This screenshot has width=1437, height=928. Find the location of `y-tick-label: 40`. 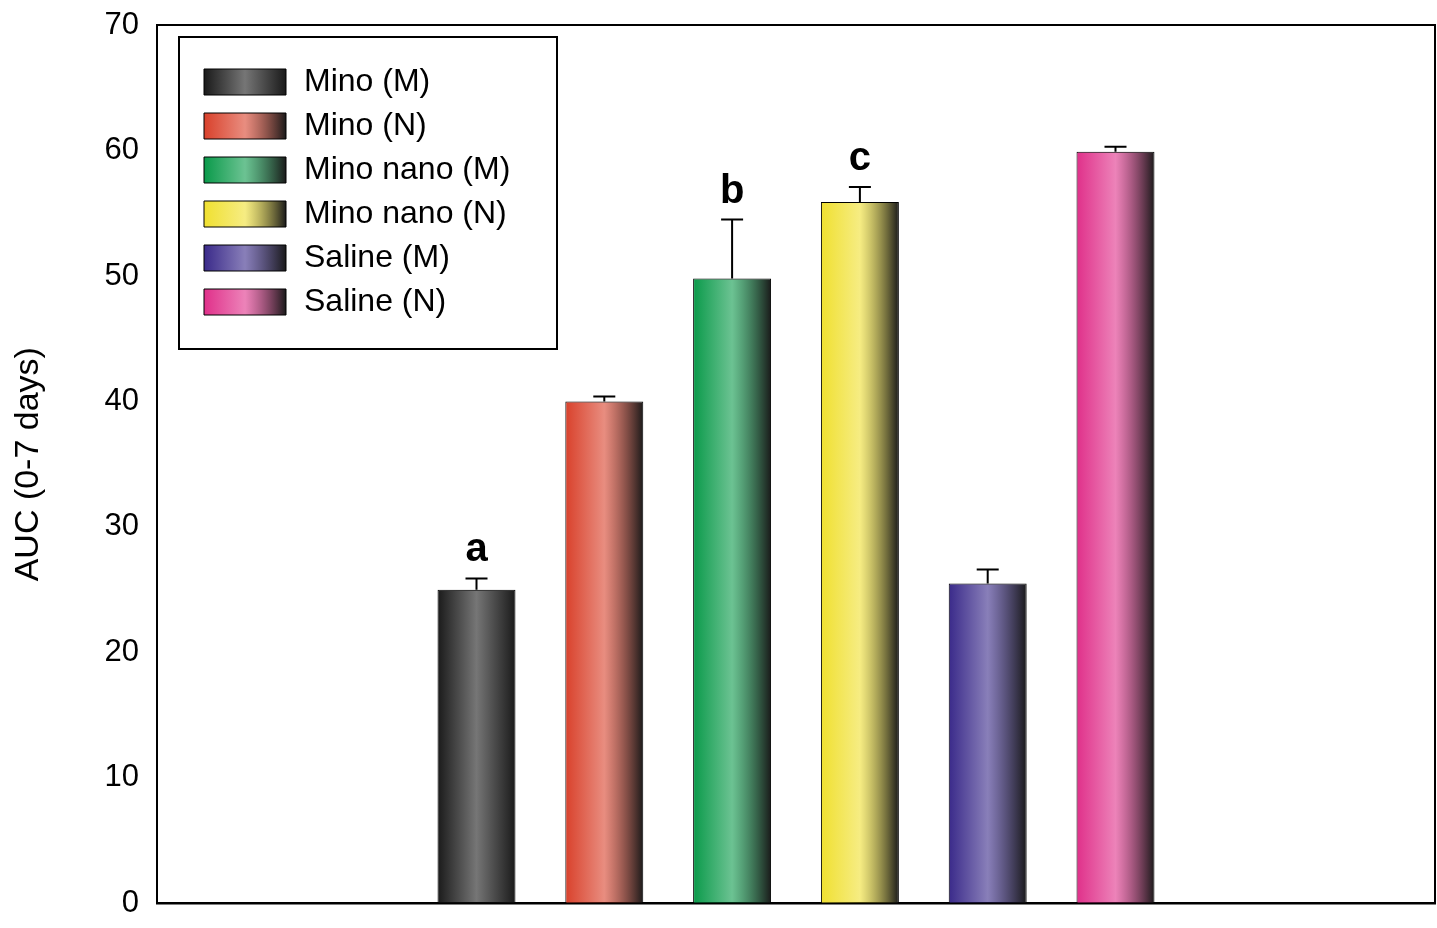

y-tick-label: 40 is located at coordinates (121, 399).